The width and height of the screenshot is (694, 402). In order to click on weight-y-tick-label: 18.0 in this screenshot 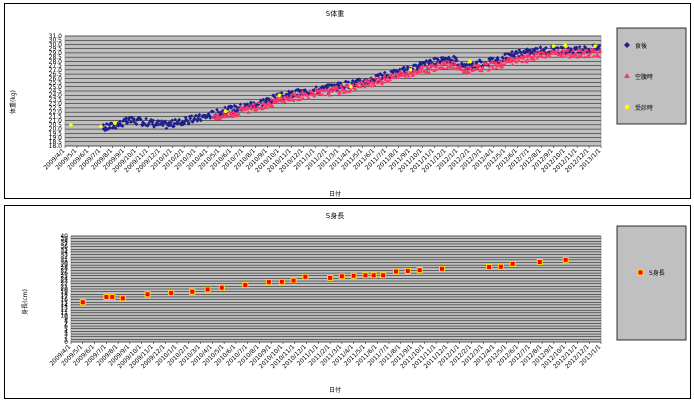, I will do `click(56, 146)`.